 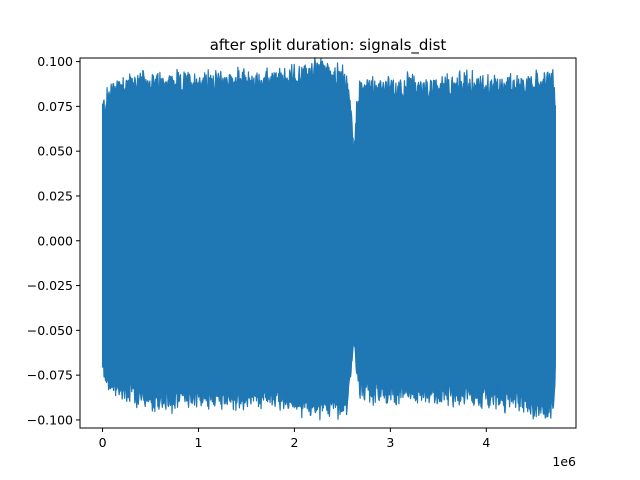 I want to click on y-tick-label: 0.075, so click(x=55, y=106).